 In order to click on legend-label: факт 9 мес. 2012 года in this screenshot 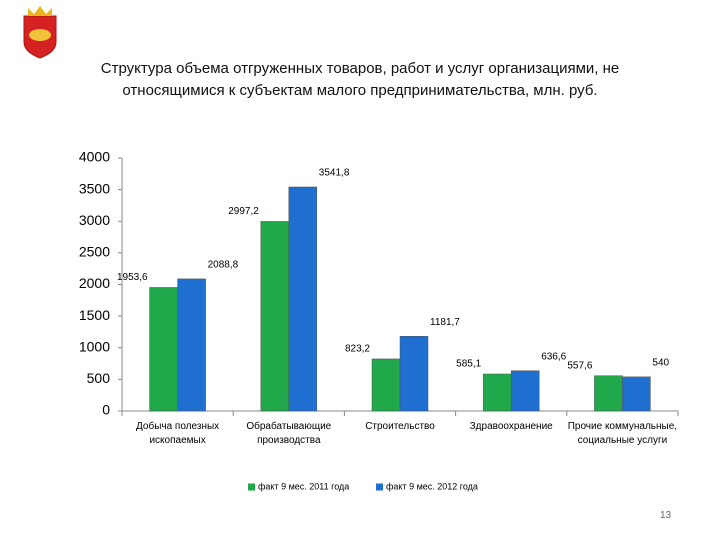, I will do `click(432, 486)`.